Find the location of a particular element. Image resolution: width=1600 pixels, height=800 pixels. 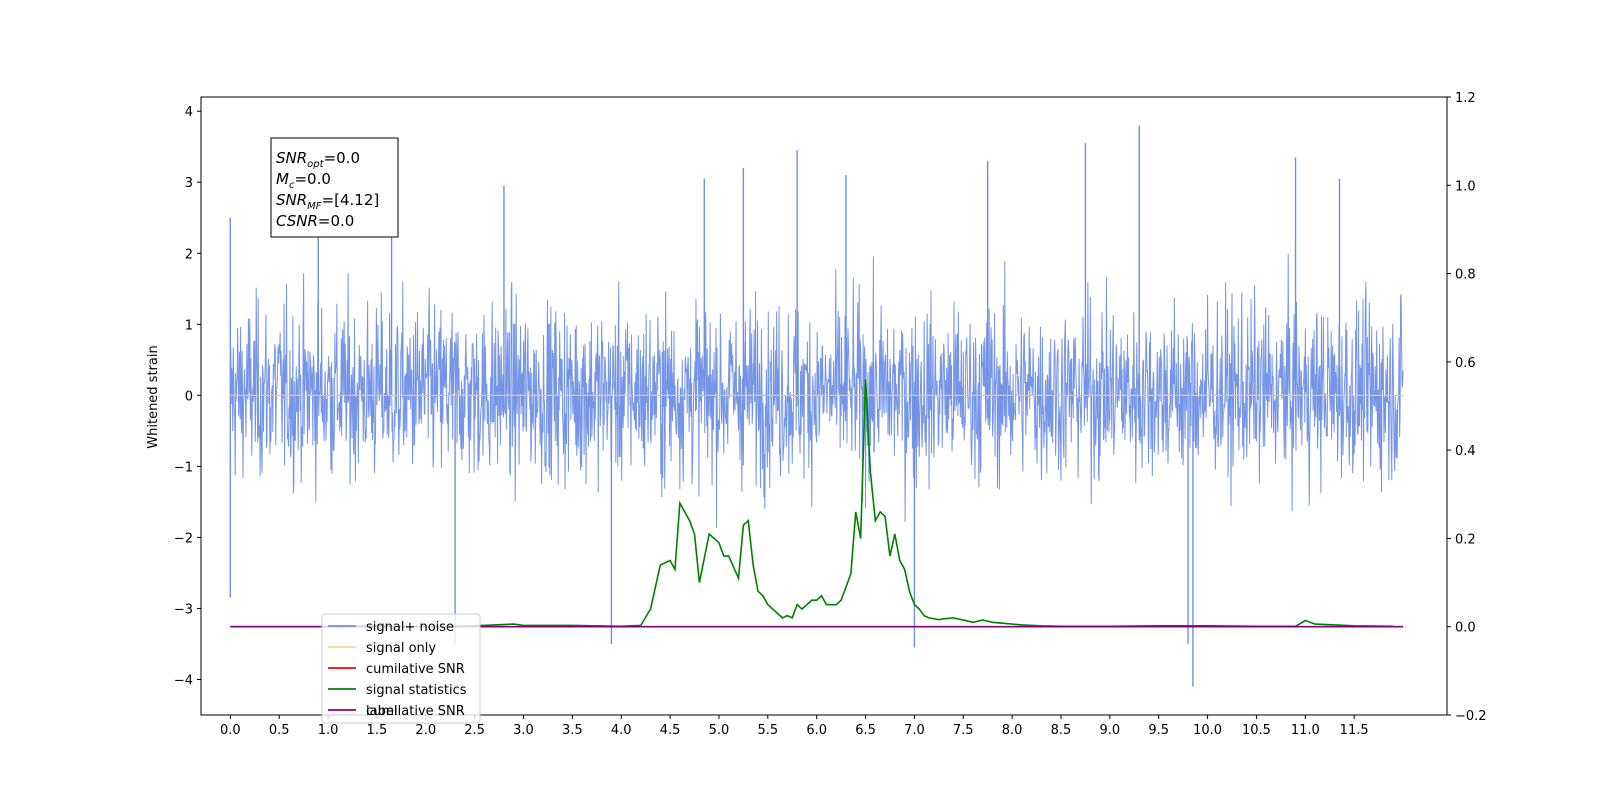

x-tick-label: 3.0 is located at coordinates (523, 730).